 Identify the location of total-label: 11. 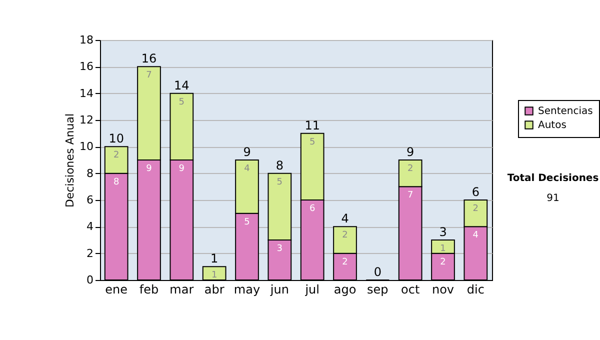
(312, 125).